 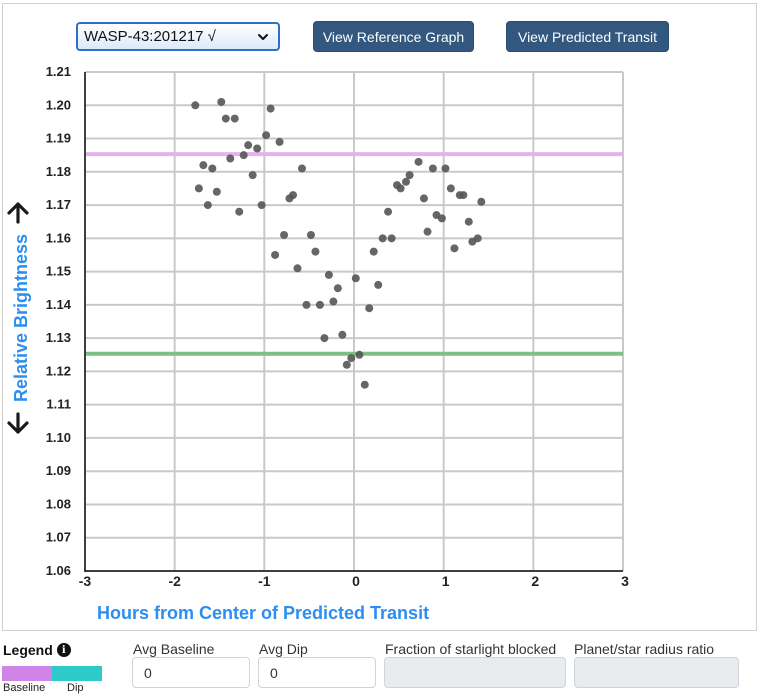 What do you see at coordinates (174, 649) in the screenshot?
I see `avg-baseline-label: Avg Baseline` at bounding box center [174, 649].